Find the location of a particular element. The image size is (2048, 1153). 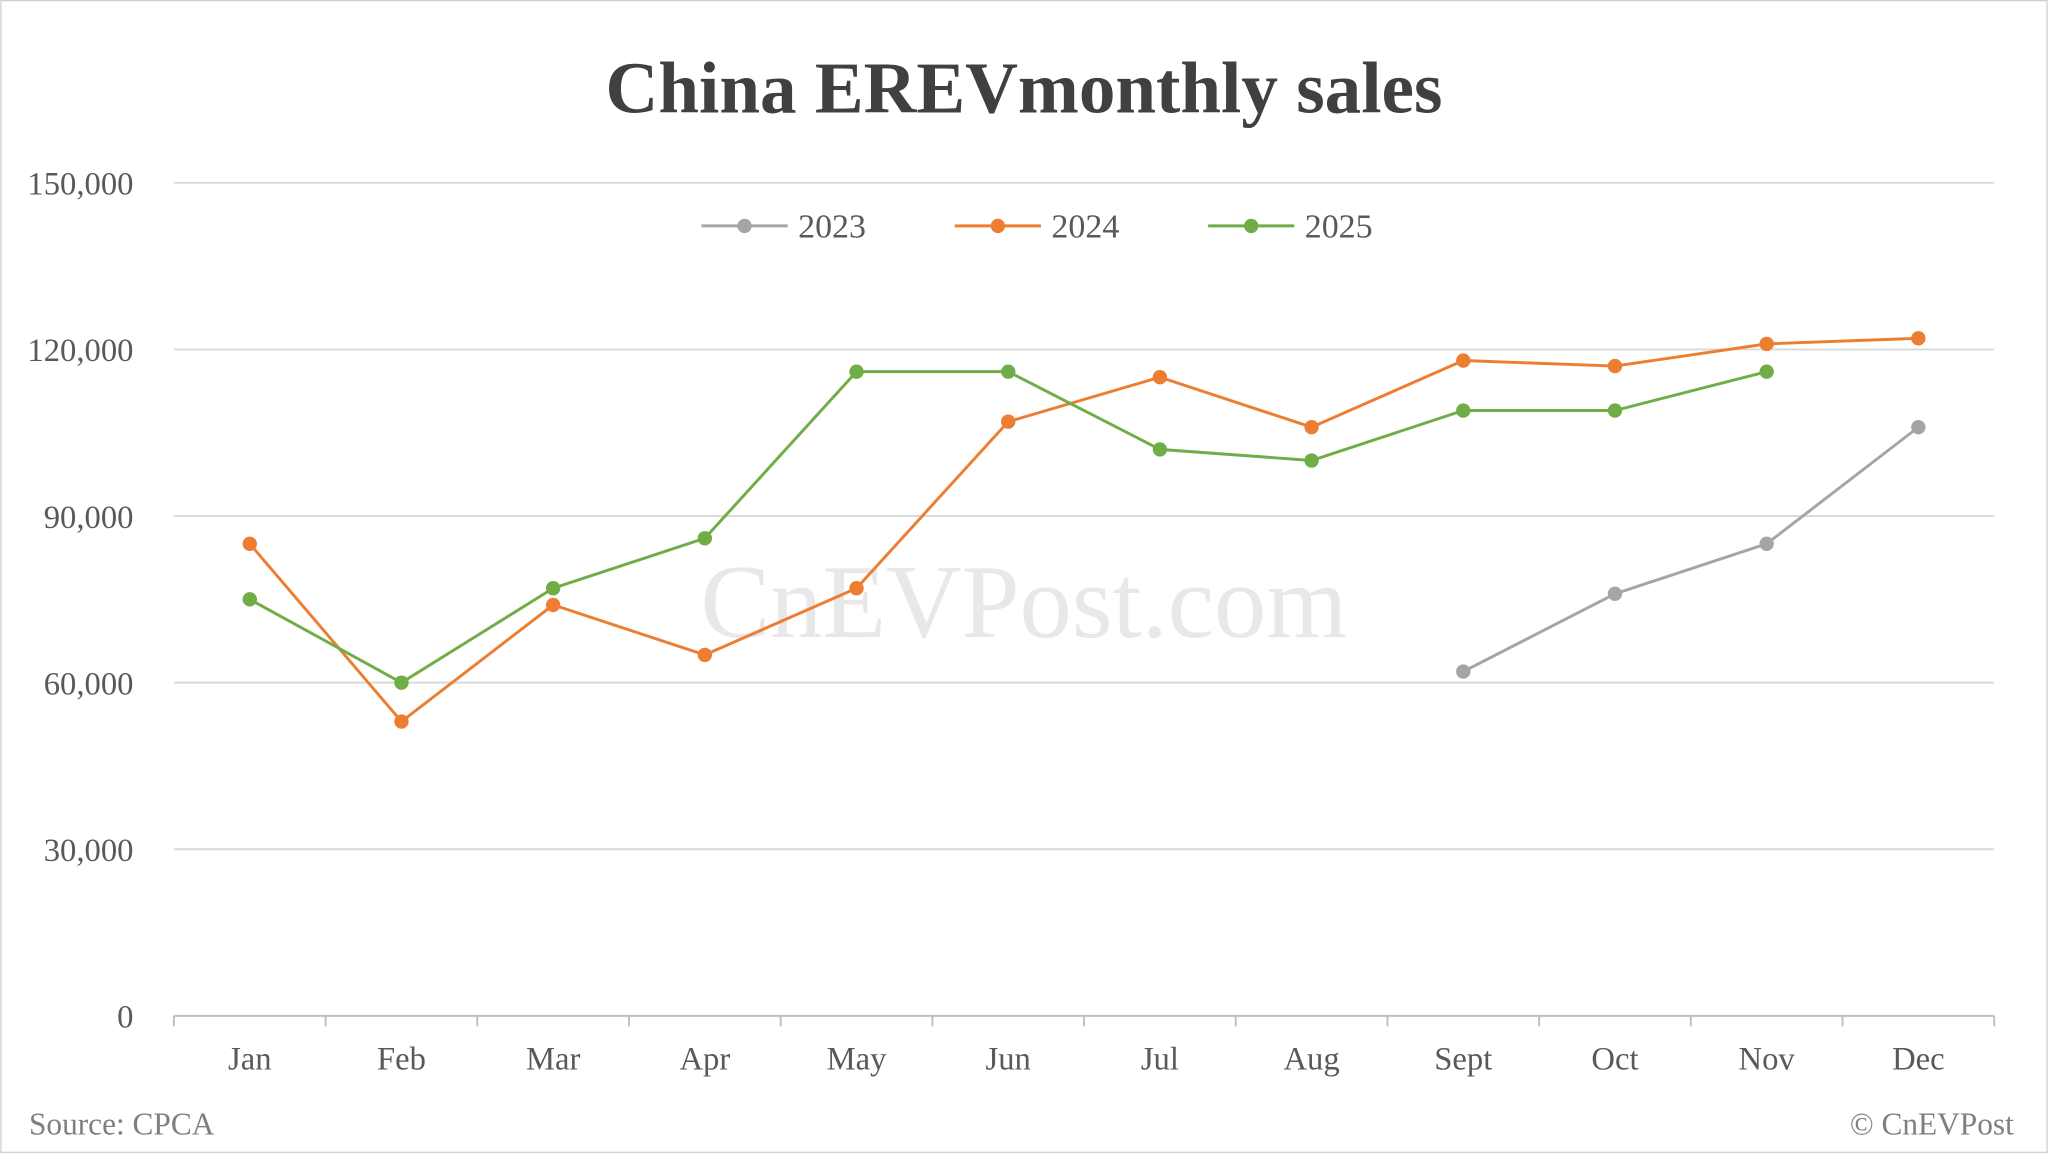

x-tick-label: Feb is located at coordinates (401, 1059).